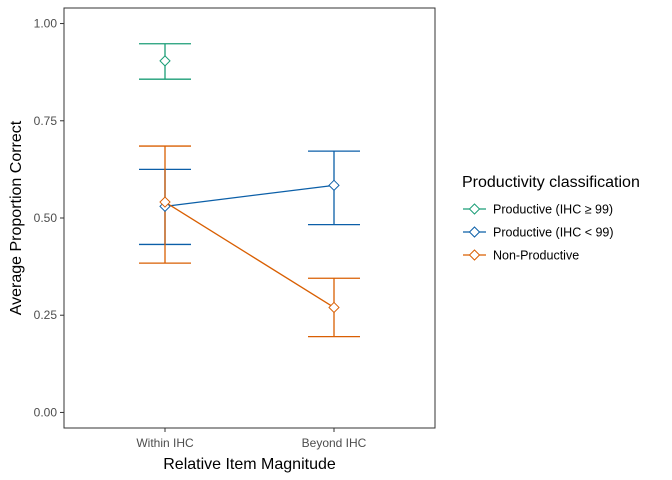  What do you see at coordinates (551, 182) in the screenshot?
I see `legend-title: Productivity classification` at bounding box center [551, 182].